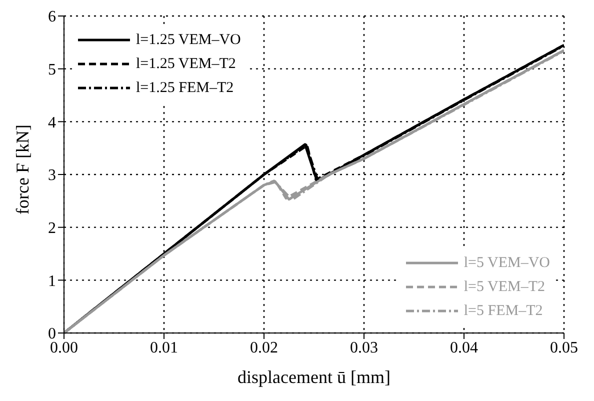 The height and width of the screenshot is (401, 594). I want to click on y-tick-label: 4, so click(52, 123).